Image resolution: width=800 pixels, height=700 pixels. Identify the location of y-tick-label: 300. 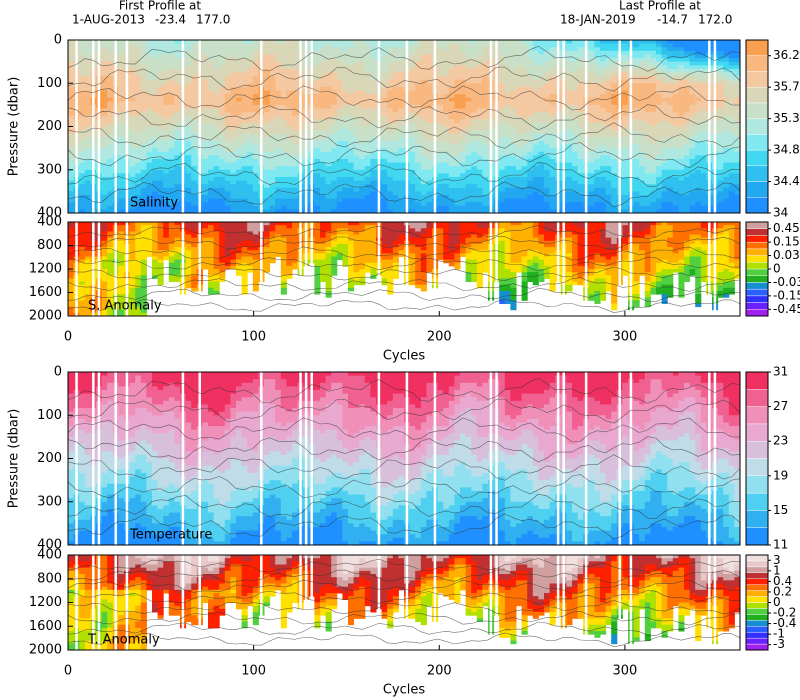
(49, 501).